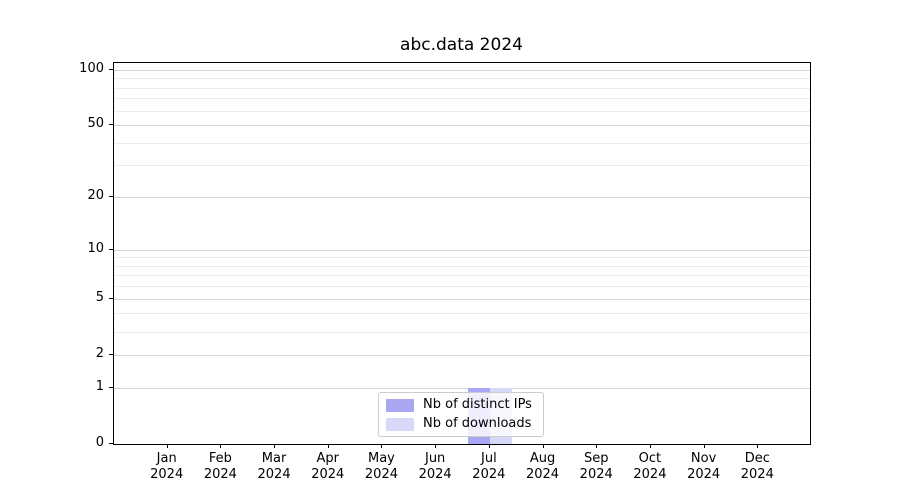 The height and width of the screenshot is (500, 900). Describe the element at coordinates (477, 423) in the screenshot. I see `legend-label-downloads: Nb of downloads` at that location.